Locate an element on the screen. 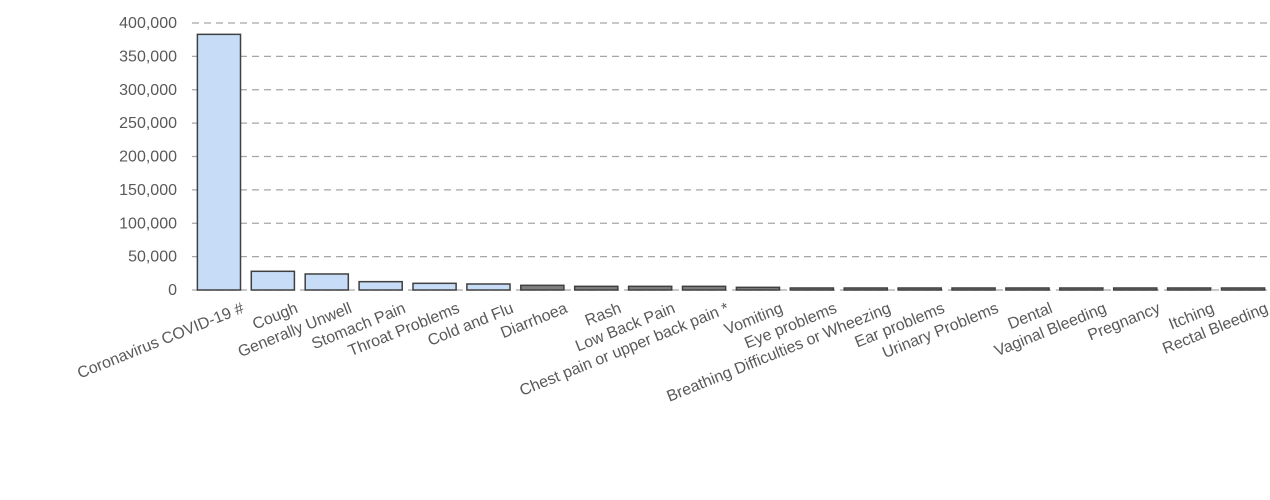 The height and width of the screenshot is (500, 1270). x-category-label: Coronavirus COVID-19 # is located at coordinates (160, 341).